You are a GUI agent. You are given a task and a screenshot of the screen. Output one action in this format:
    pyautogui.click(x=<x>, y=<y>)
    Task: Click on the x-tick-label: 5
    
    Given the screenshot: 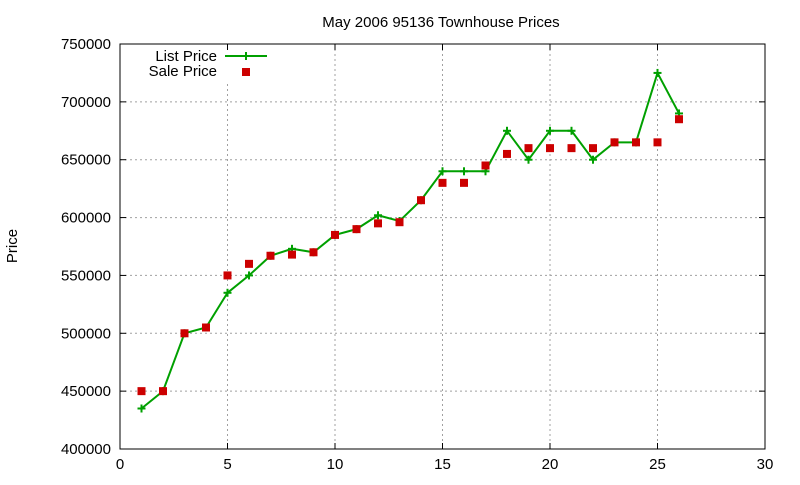 What is the action you would take?
    pyautogui.click(x=227, y=464)
    